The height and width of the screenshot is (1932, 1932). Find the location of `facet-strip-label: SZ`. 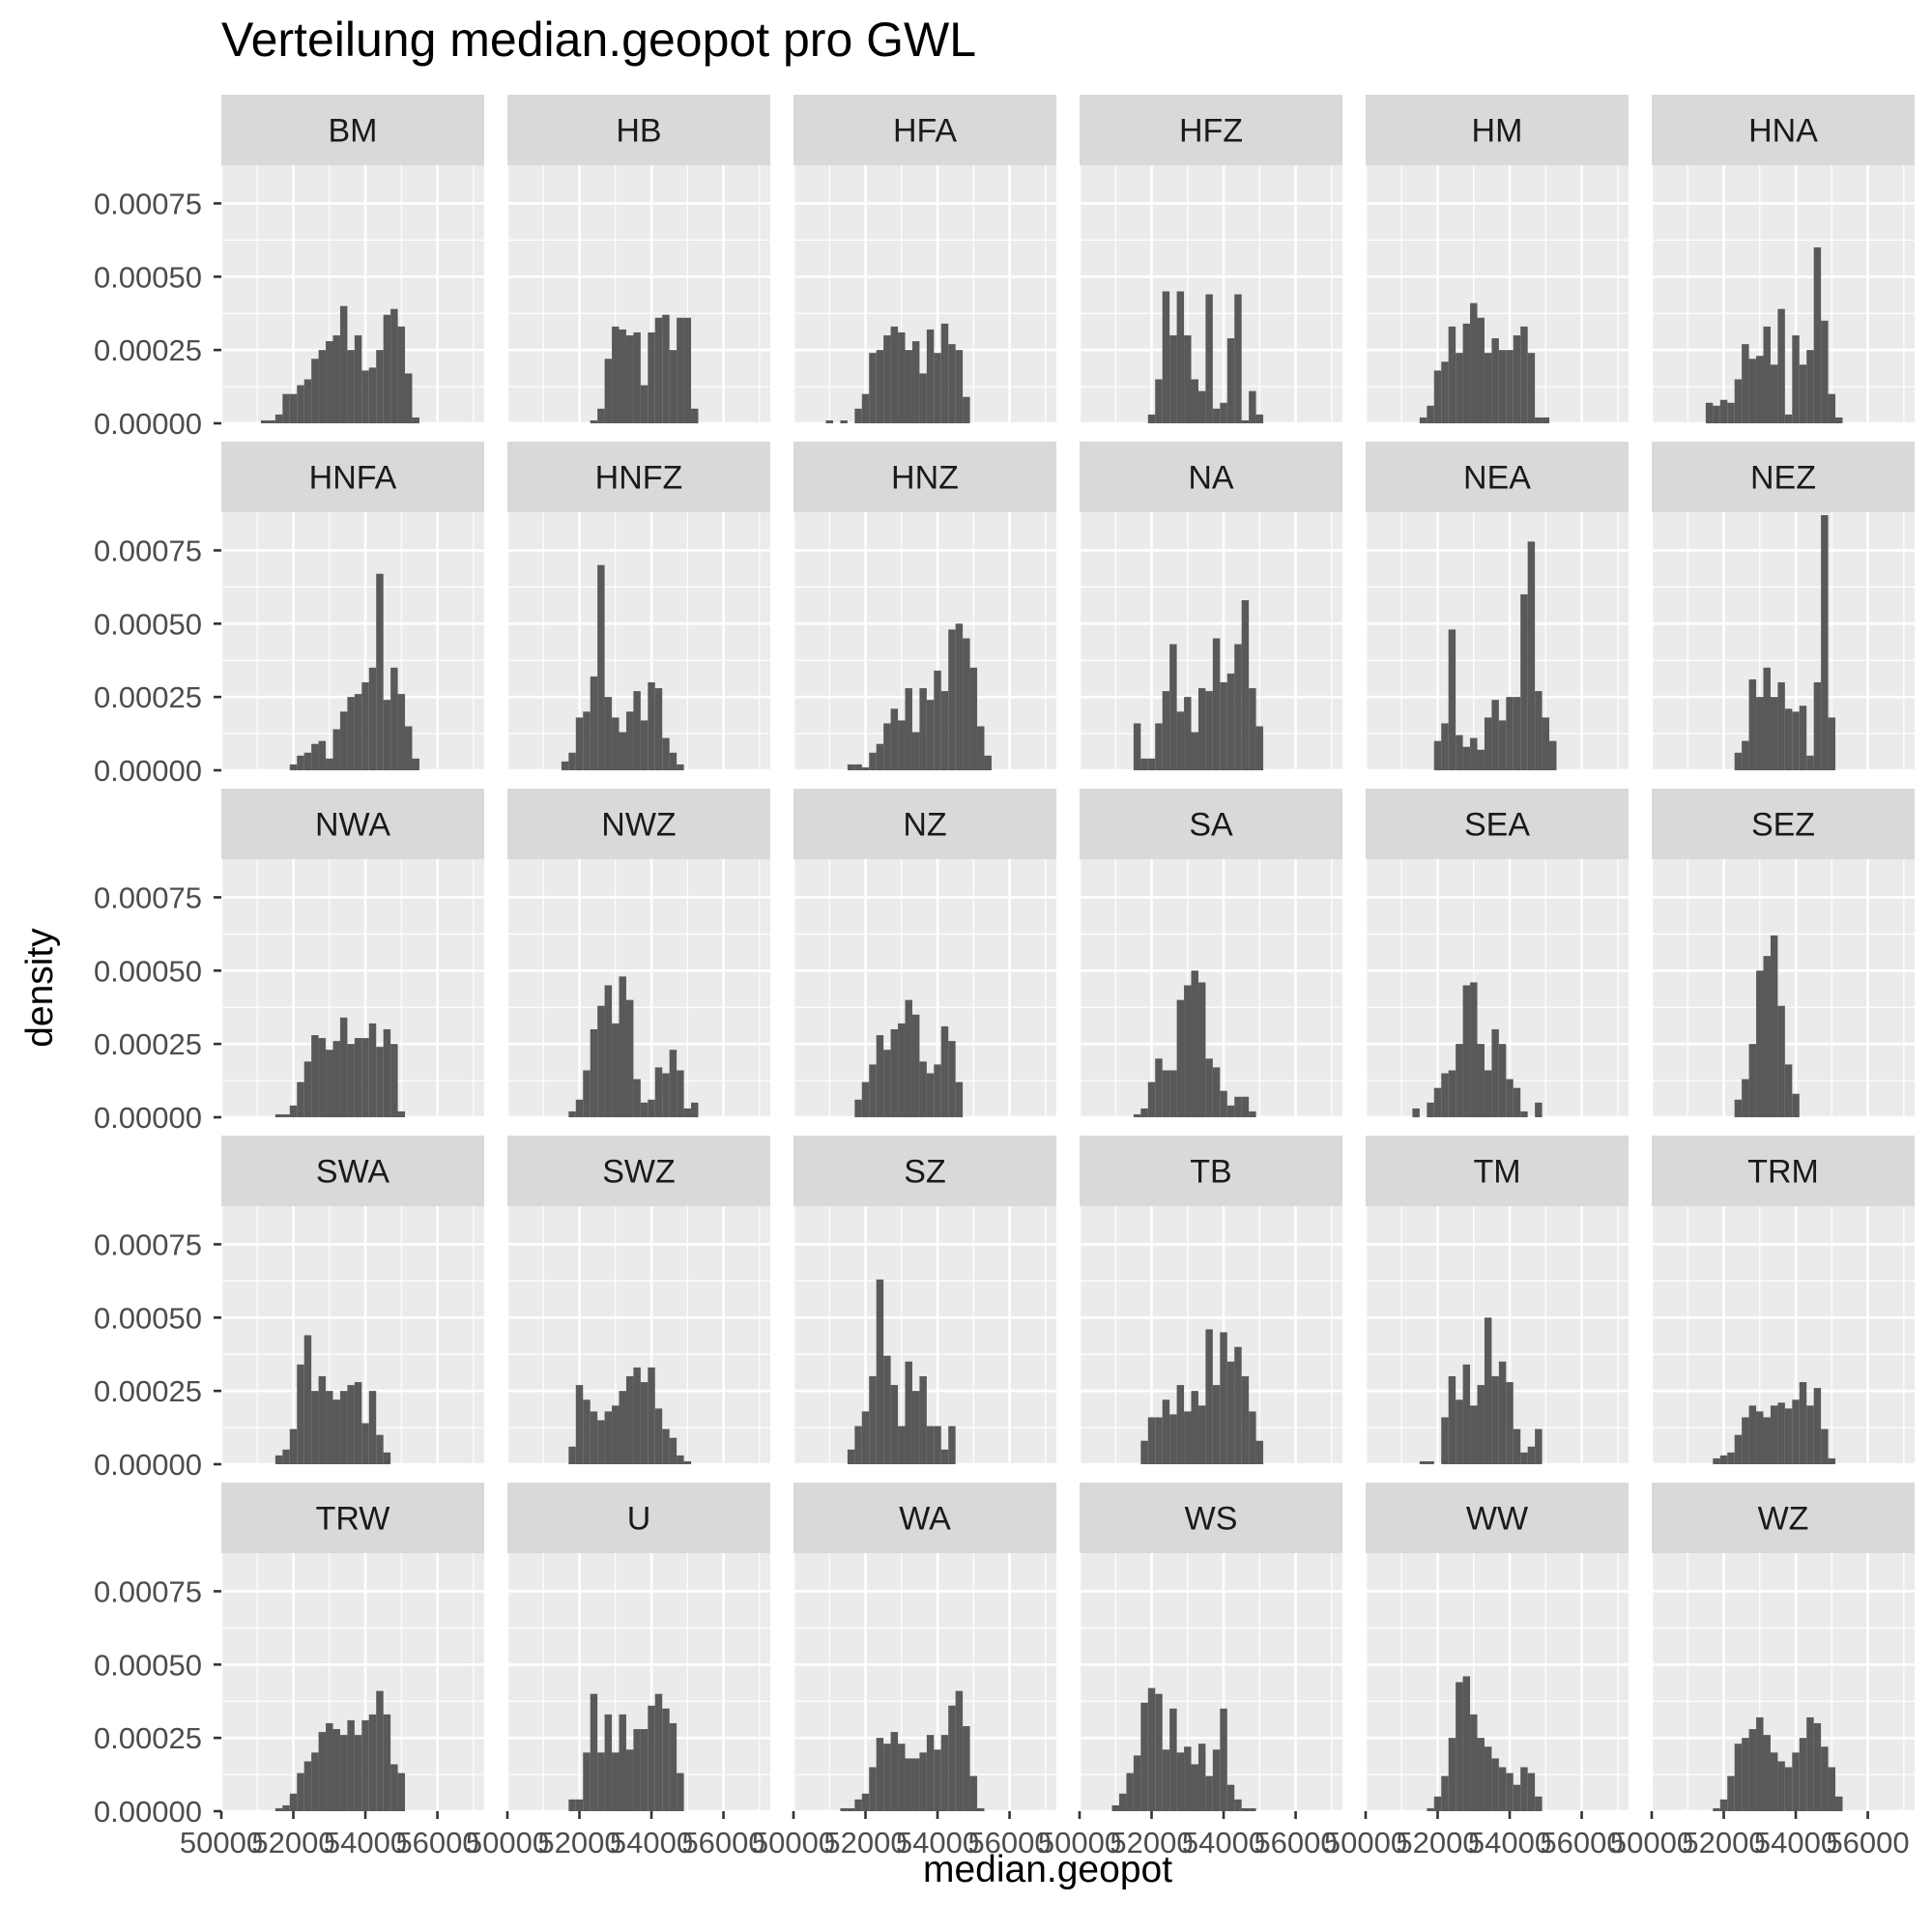

facet-strip-label: SZ is located at coordinates (924, 1172).